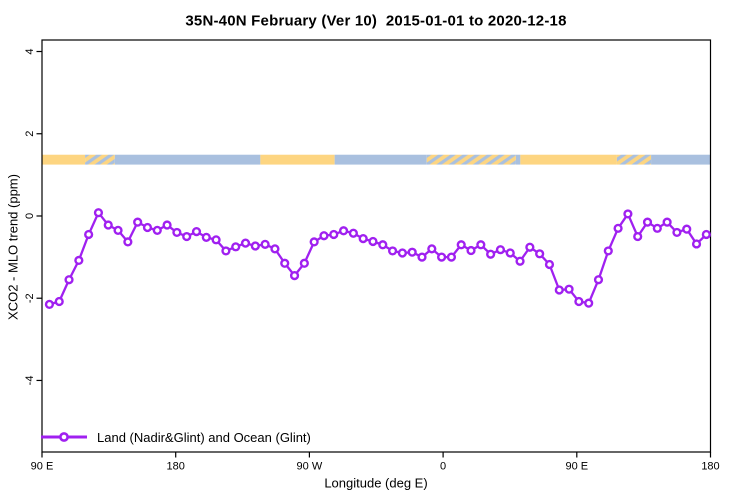 The width and height of the screenshot is (750, 500). I want to click on legend: Land (Nadir&Glint) and Ocean (Glint), so click(175, 437).